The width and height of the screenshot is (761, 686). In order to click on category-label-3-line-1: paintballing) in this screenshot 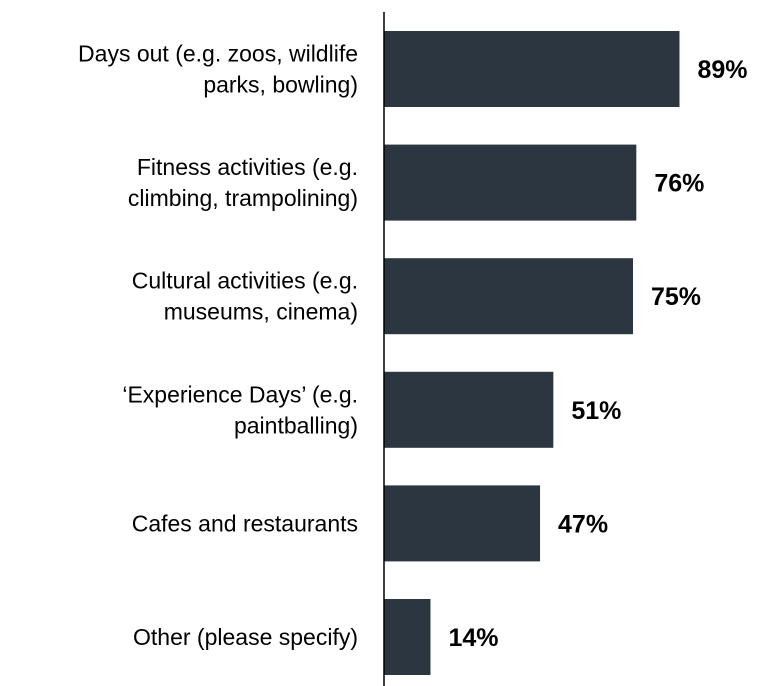, I will do `click(296, 425)`.